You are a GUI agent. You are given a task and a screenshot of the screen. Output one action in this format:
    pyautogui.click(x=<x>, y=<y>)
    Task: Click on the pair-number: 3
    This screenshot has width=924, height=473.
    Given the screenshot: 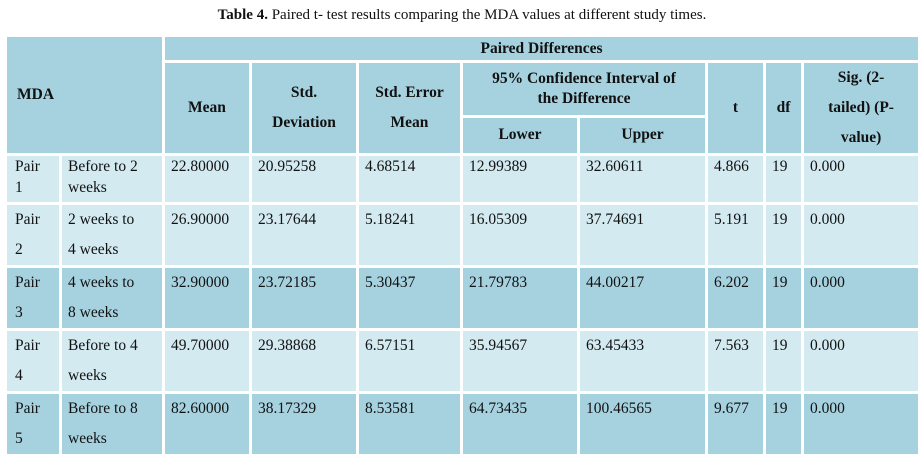 What is the action you would take?
    pyautogui.click(x=19, y=312)
    